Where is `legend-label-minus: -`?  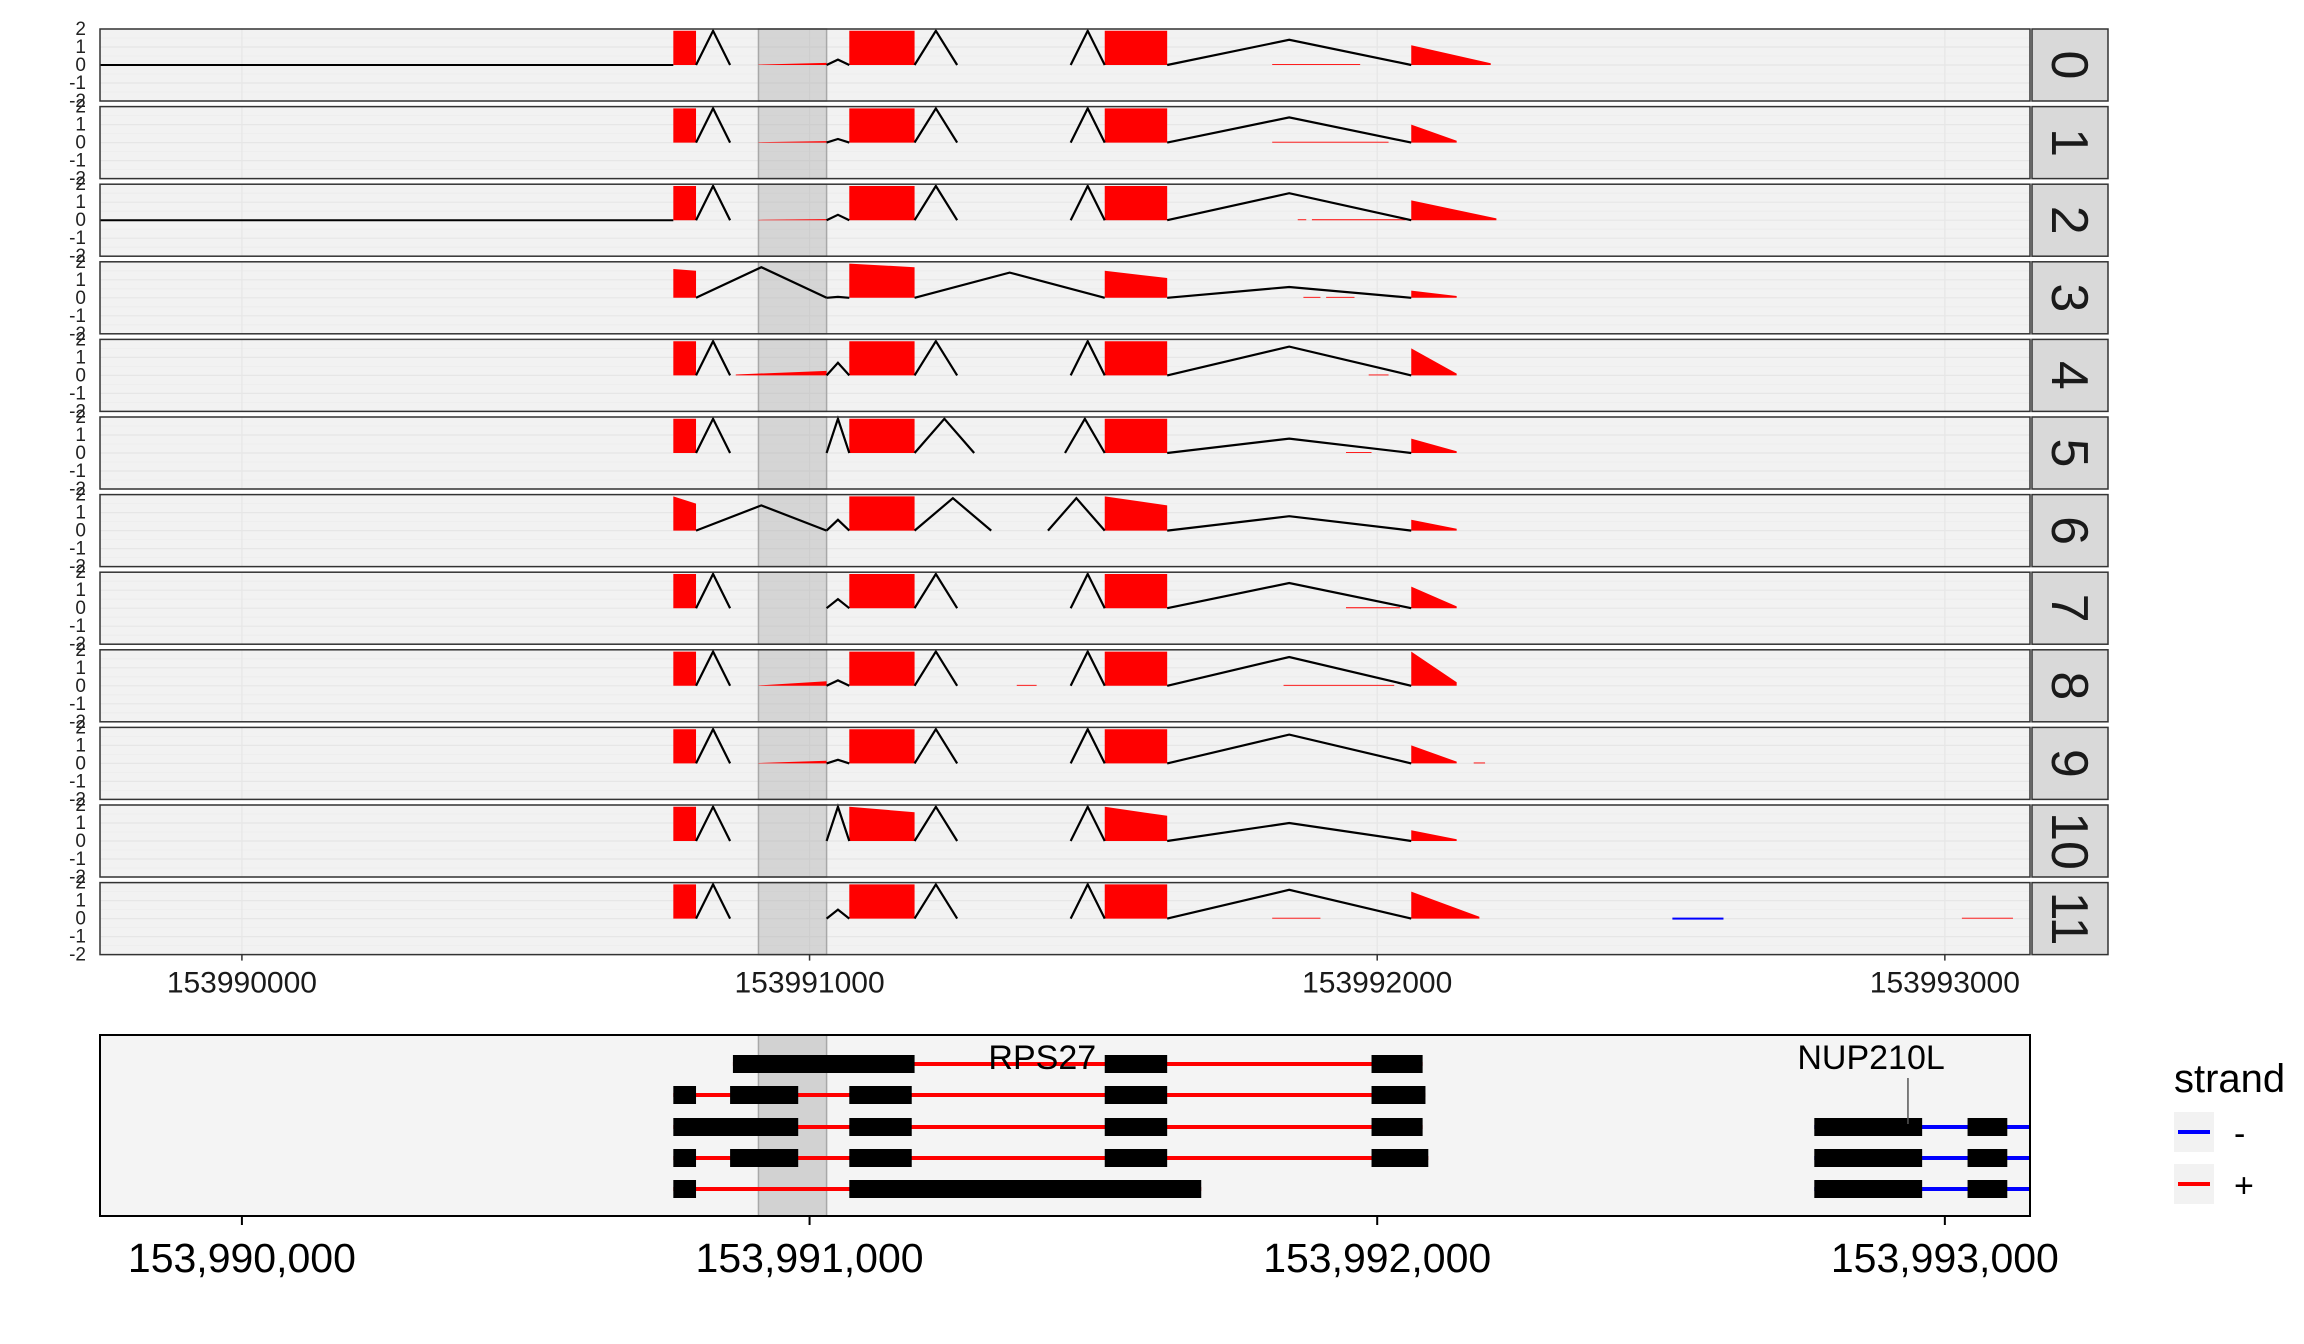 legend-label-minus: - is located at coordinates (2239, 1134).